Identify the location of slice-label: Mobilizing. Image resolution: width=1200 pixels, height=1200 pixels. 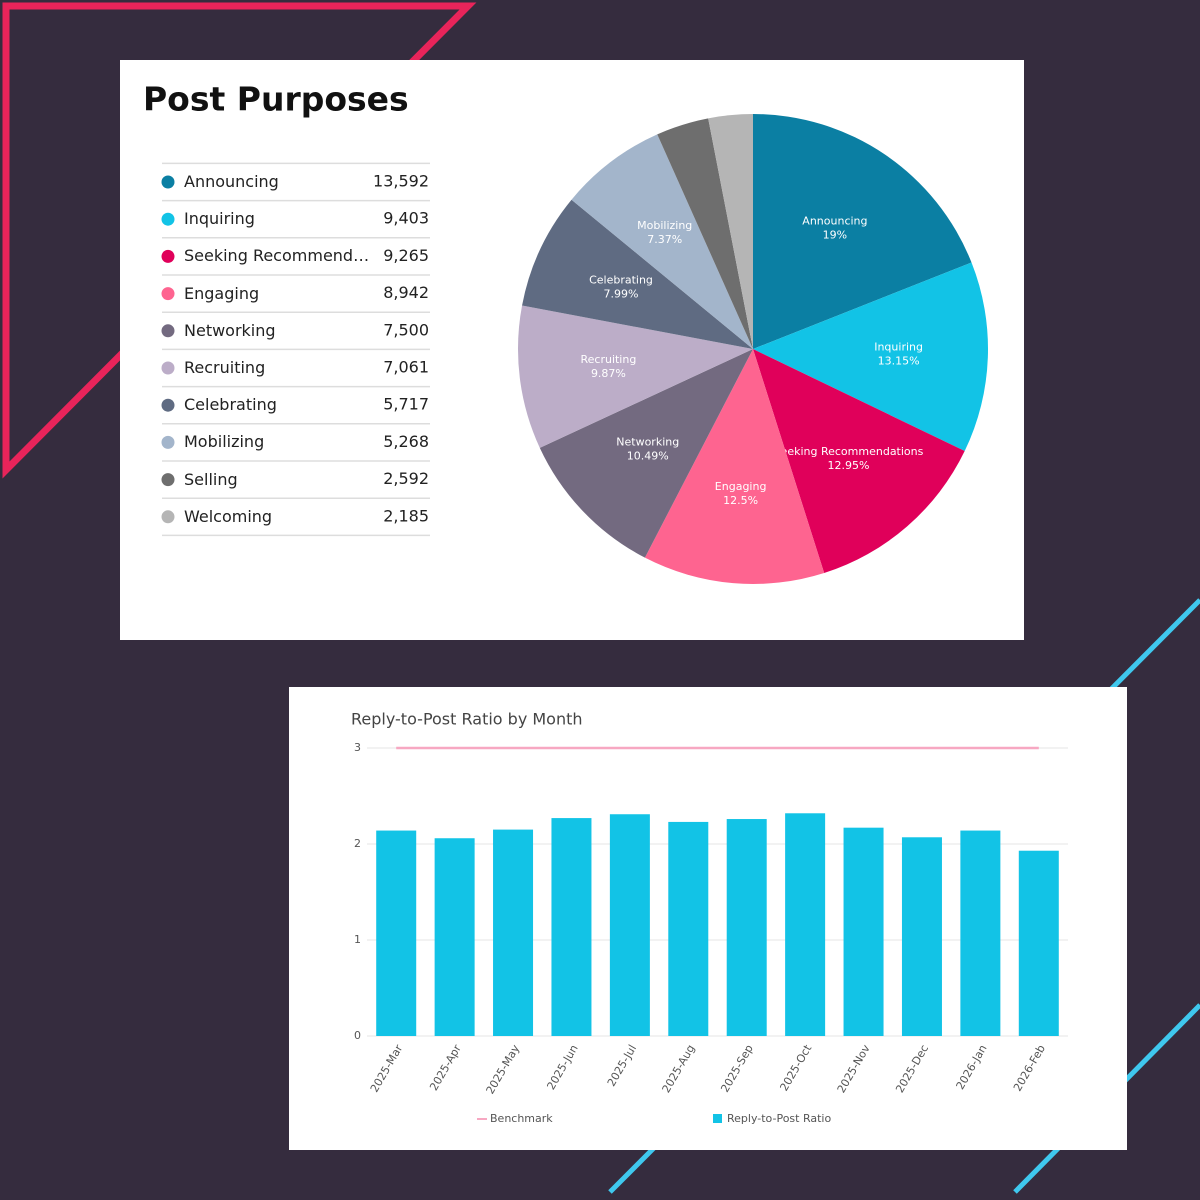
(664, 225).